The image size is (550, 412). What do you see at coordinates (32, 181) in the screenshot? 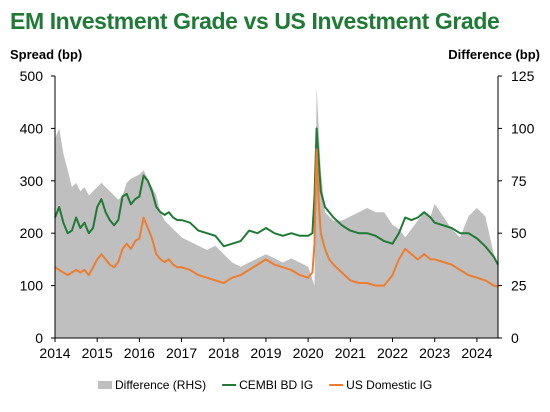
I see `left-tick-label: 300` at bounding box center [32, 181].